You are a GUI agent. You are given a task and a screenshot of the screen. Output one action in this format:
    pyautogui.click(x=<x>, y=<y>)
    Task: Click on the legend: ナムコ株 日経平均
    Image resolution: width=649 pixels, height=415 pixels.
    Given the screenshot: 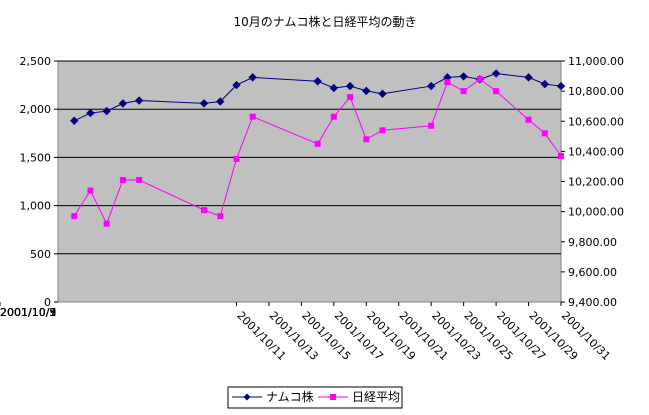 What is the action you would take?
    pyautogui.click(x=315, y=397)
    